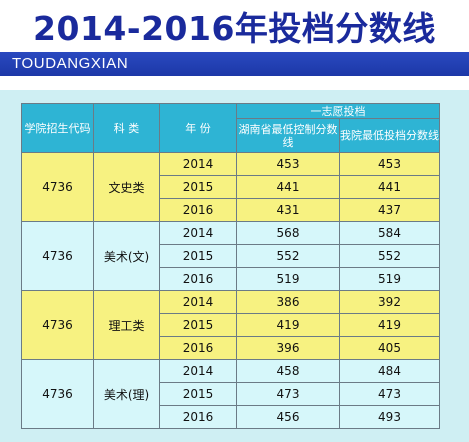  I want to click on header-category: 科 类, so click(126, 128).